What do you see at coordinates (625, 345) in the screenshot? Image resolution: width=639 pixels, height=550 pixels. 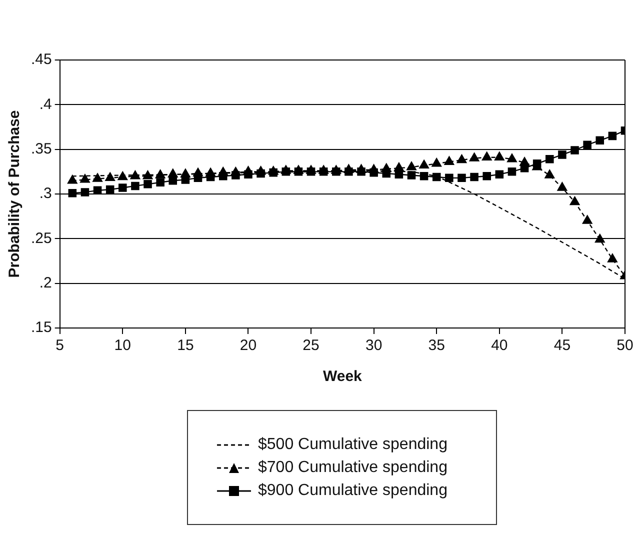 I see `x-tick-label: 50` at bounding box center [625, 345].